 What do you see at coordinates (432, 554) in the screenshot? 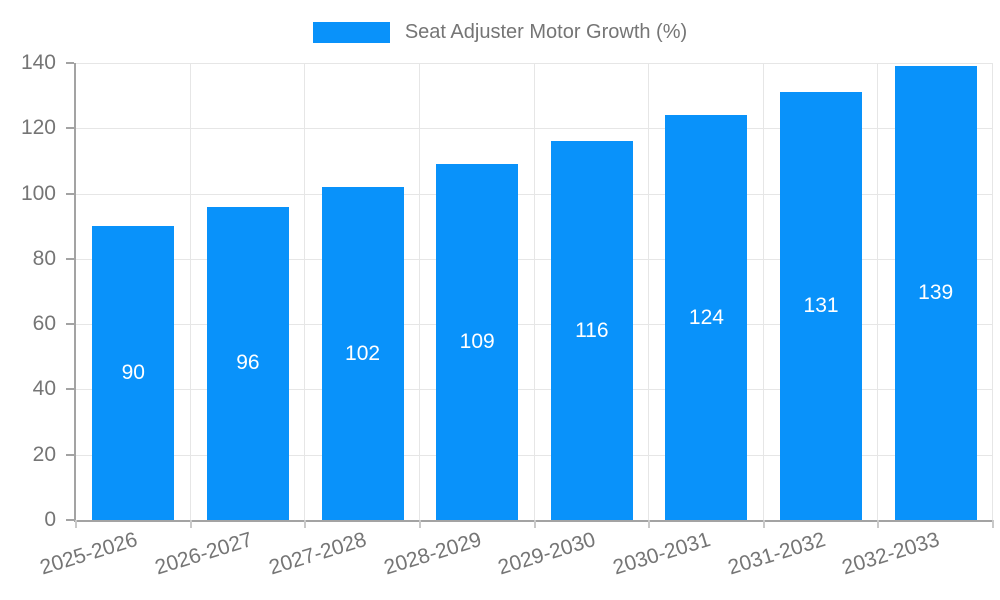
I see `x-axis-category-label-text: 2028-2029` at bounding box center [432, 554].